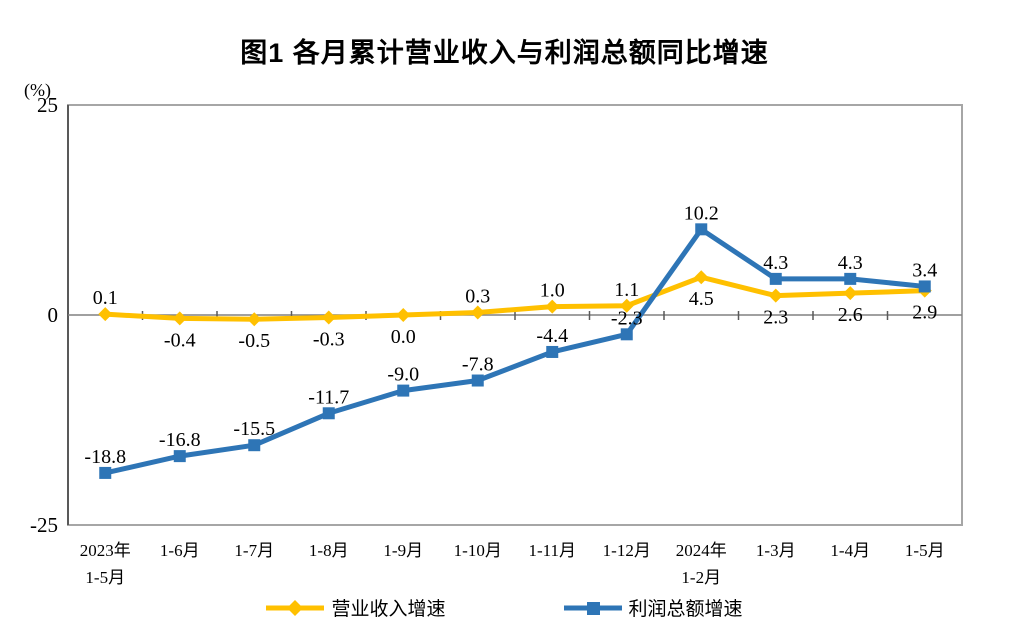 The width and height of the screenshot is (1009, 636). I want to click on data-point-label: 3.4, so click(924, 270).